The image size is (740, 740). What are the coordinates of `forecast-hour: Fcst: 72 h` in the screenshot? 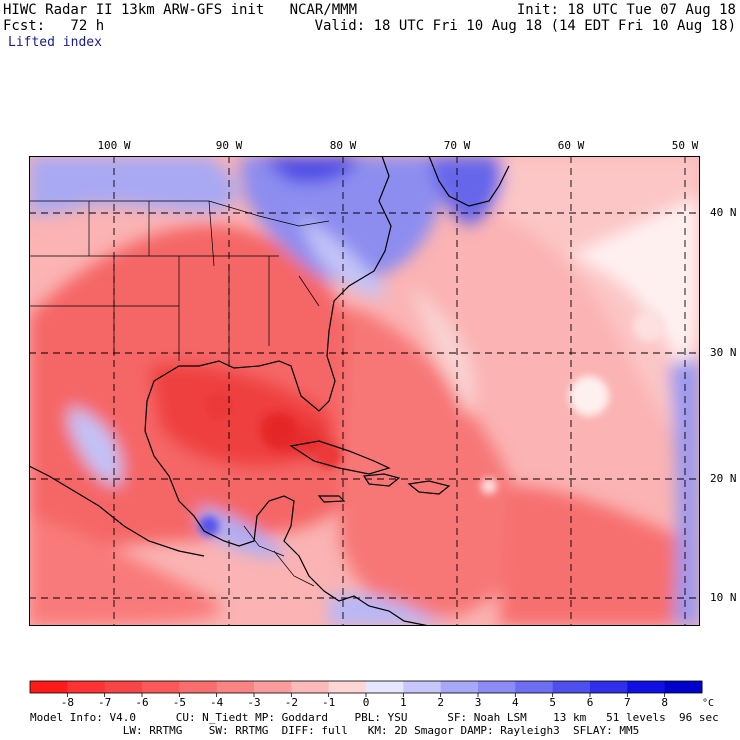 It's located at (54, 26).